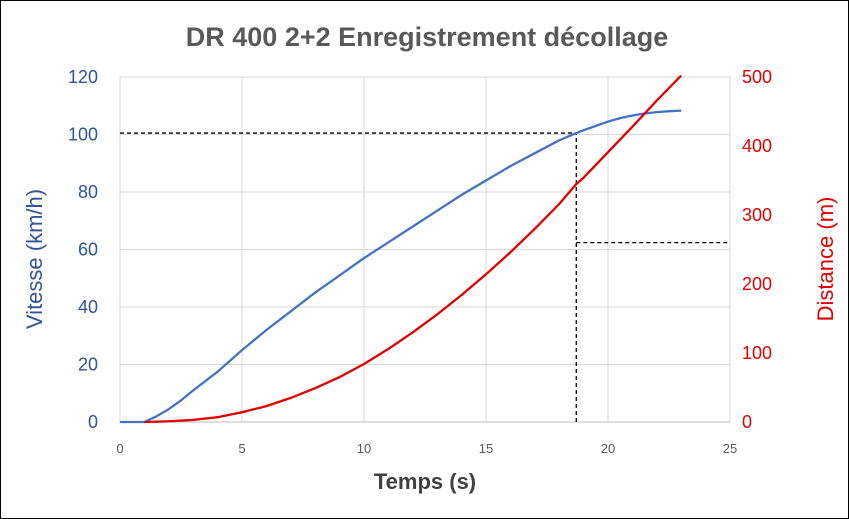 The width and height of the screenshot is (849, 519). Describe the element at coordinates (88, 307) in the screenshot. I see `y-tick-label-left: 40` at that location.